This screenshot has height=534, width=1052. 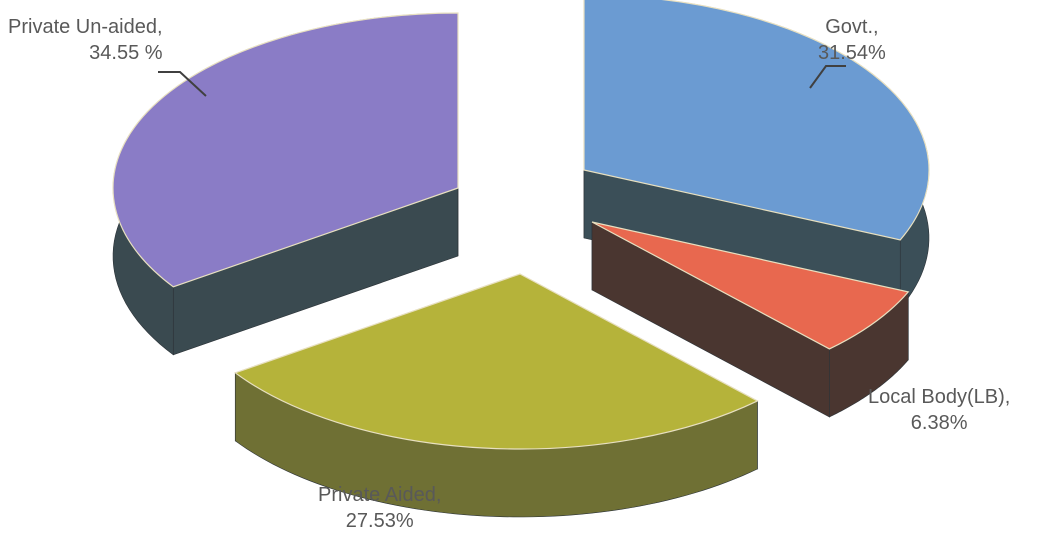 What do you see at coordinates (852, 53) in the screenshot?
I see `label-govt-value: 31.54%` at bounding box center [852, 53].